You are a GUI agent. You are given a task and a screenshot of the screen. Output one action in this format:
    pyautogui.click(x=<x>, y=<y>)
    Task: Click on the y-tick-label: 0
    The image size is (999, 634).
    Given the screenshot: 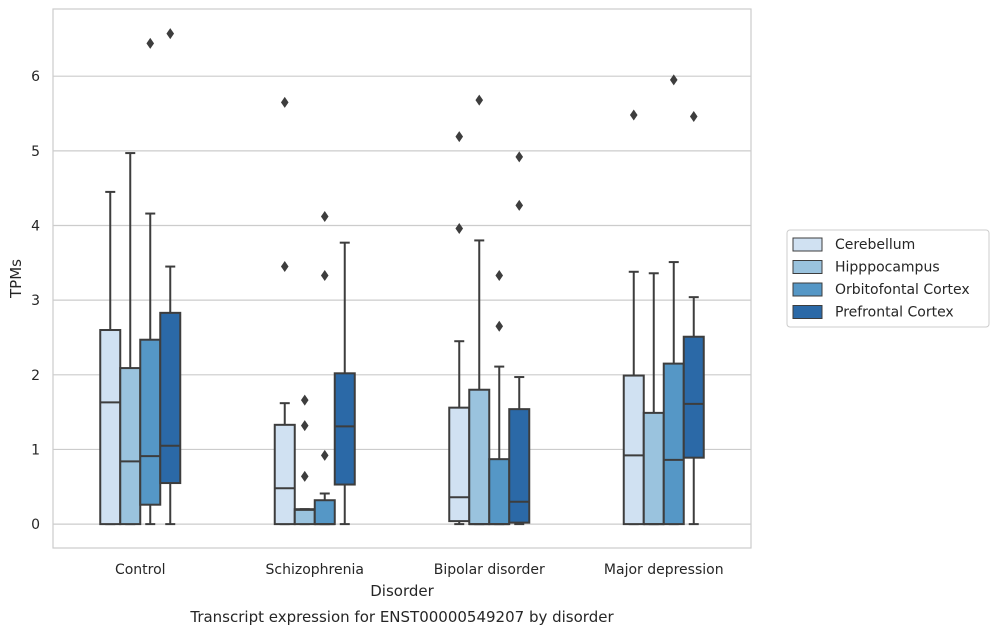 What is the action you would take?
    pyautogui.click(x=35, y=525)
    